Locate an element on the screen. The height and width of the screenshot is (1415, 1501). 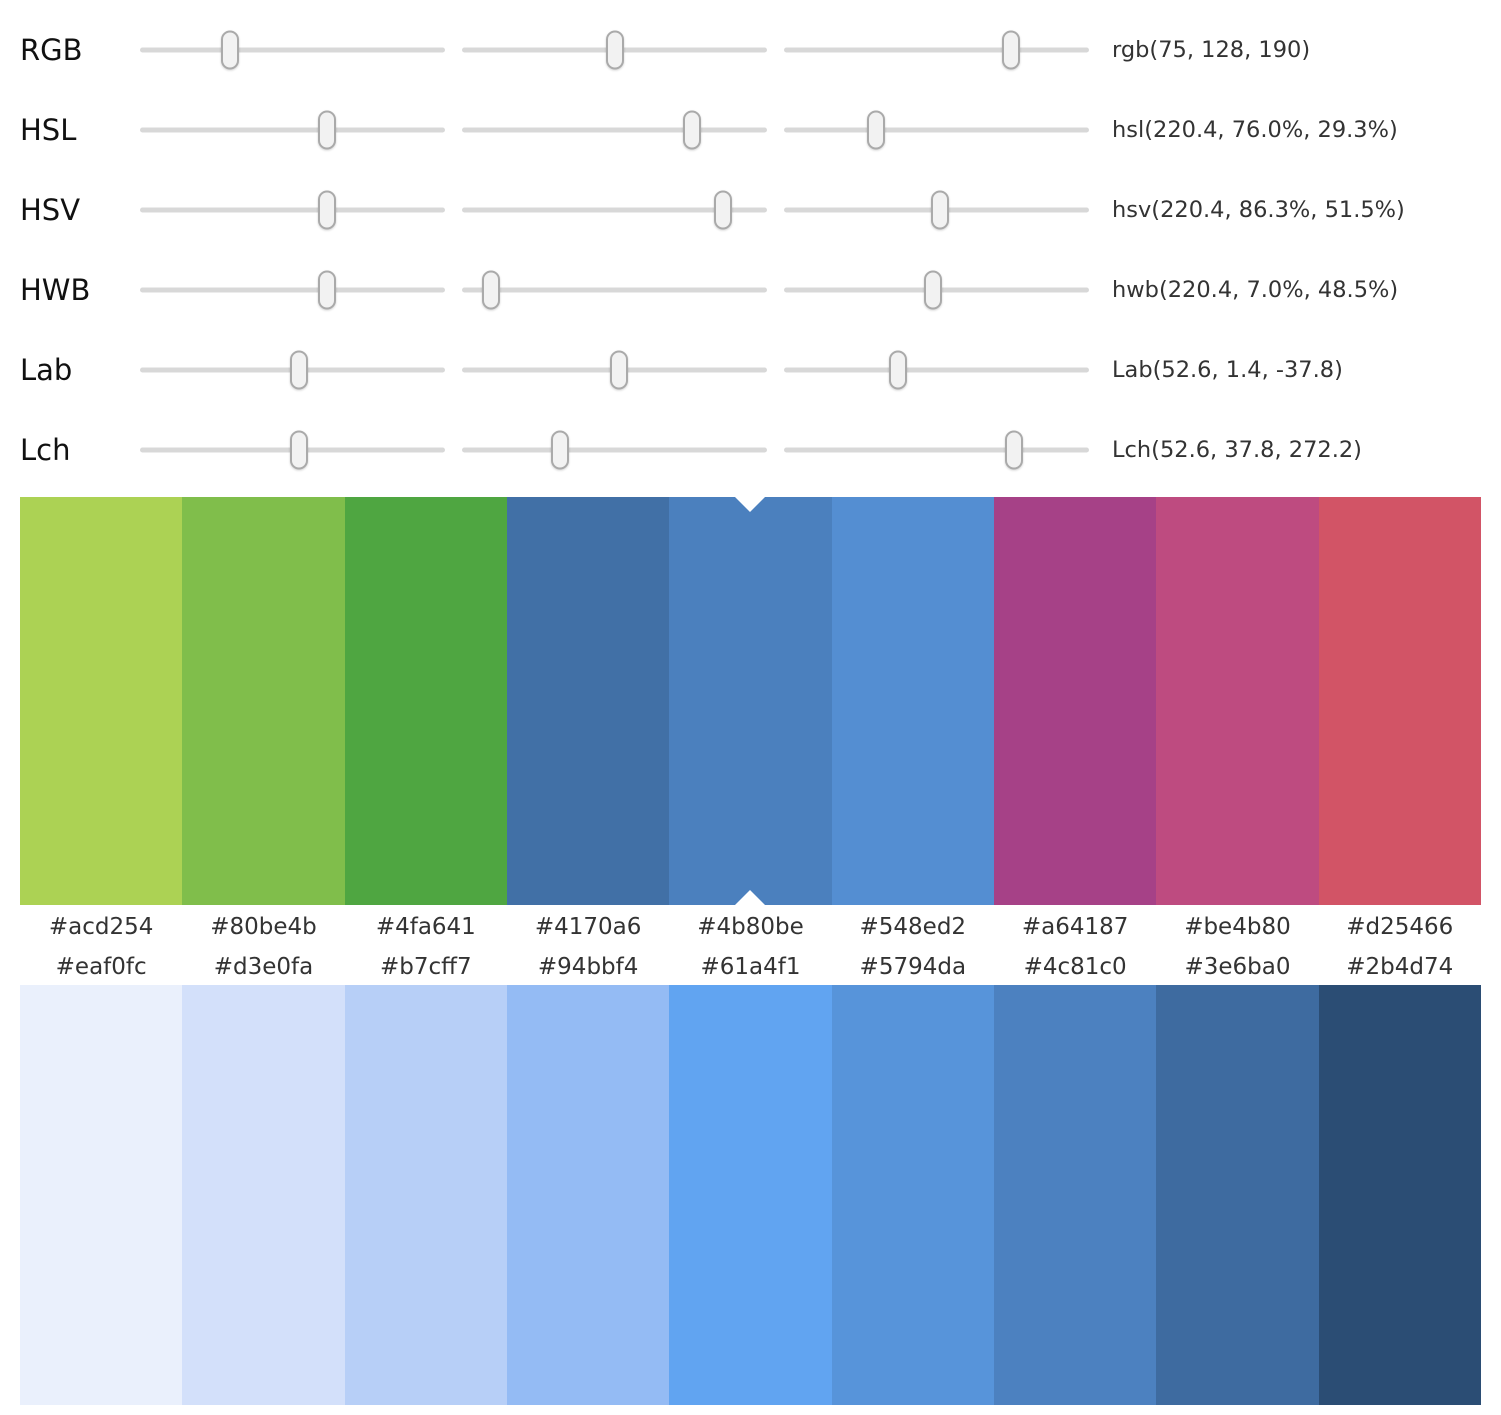
slider-row-hsl: HSL hsl(220.4, 76.0%, 29.3%) is located at coordinates (750, 130).